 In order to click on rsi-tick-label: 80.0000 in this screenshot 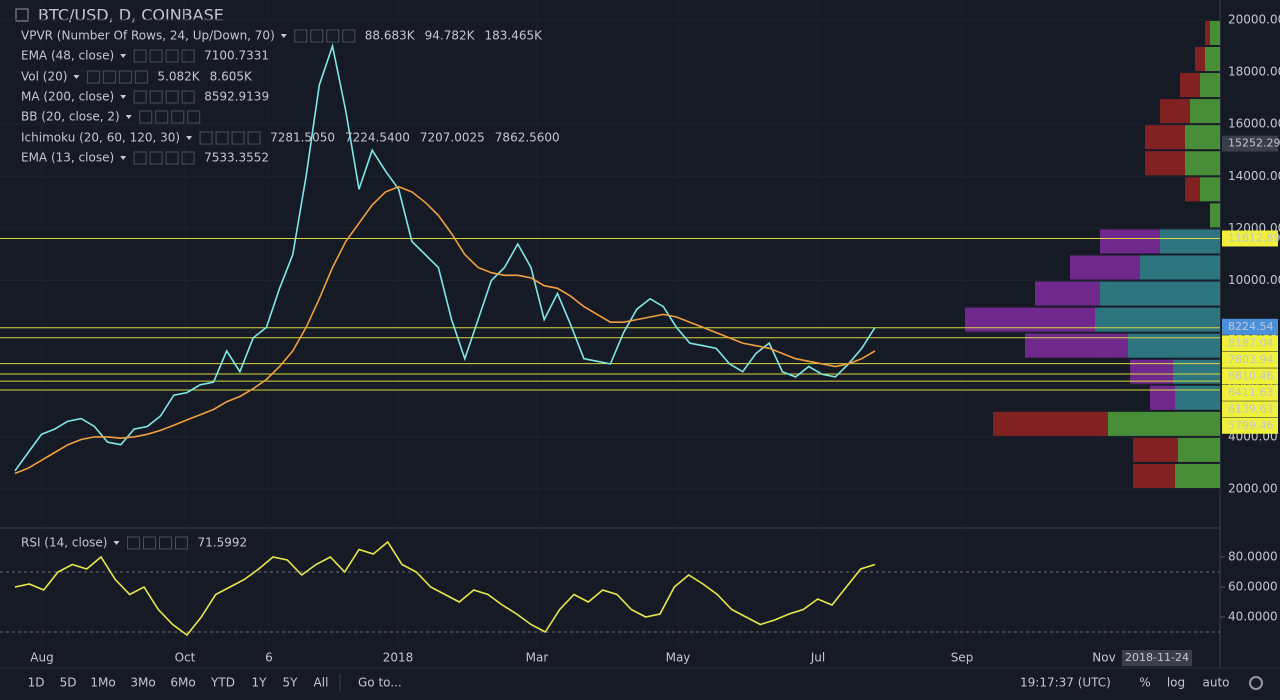, I will do `click(1253, 557)`.